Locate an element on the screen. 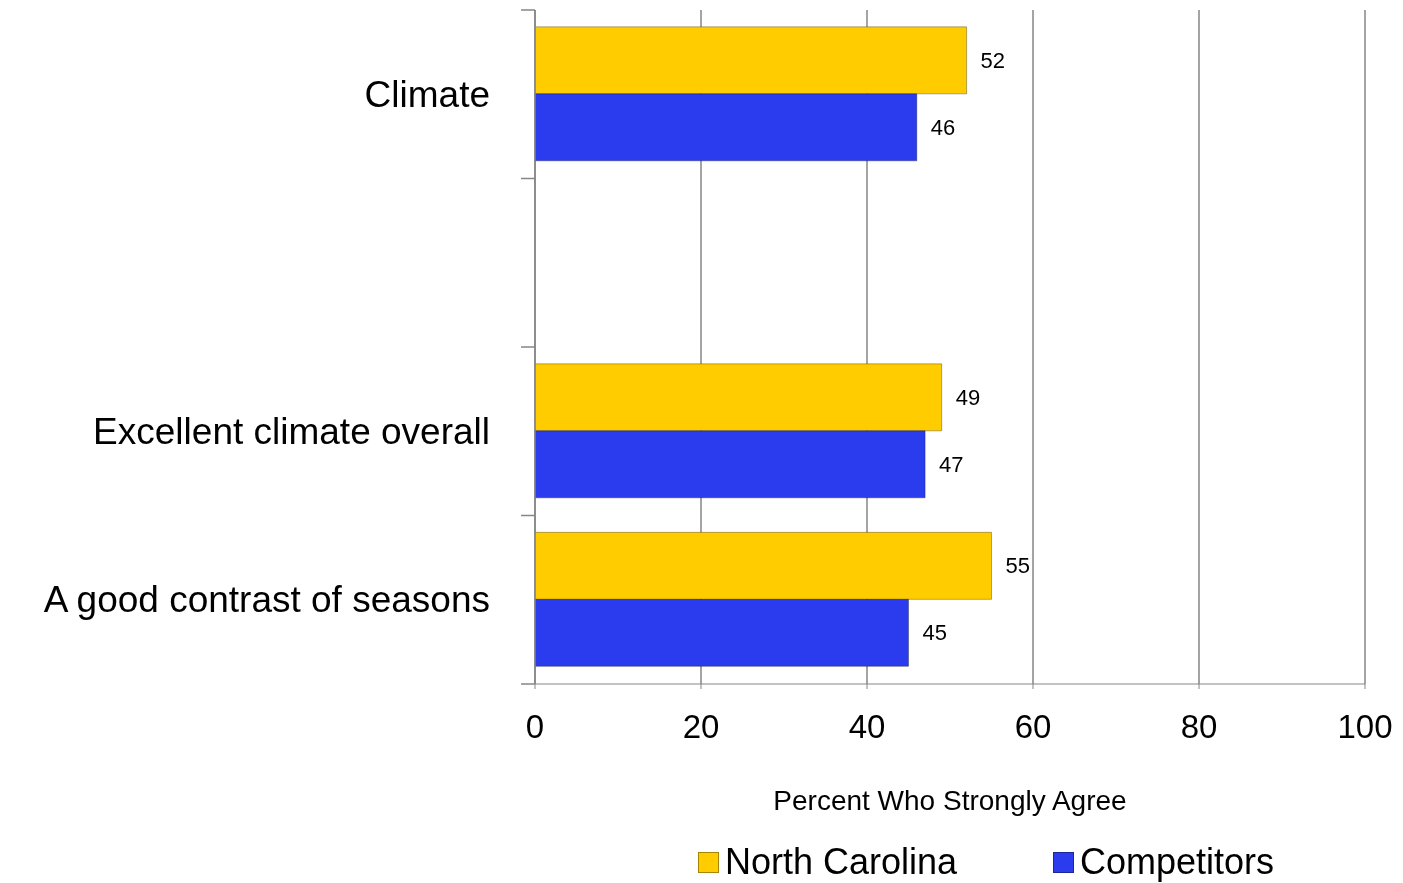  y-tick-label: A good contrast of seasons is located at coordinates (266, 600).